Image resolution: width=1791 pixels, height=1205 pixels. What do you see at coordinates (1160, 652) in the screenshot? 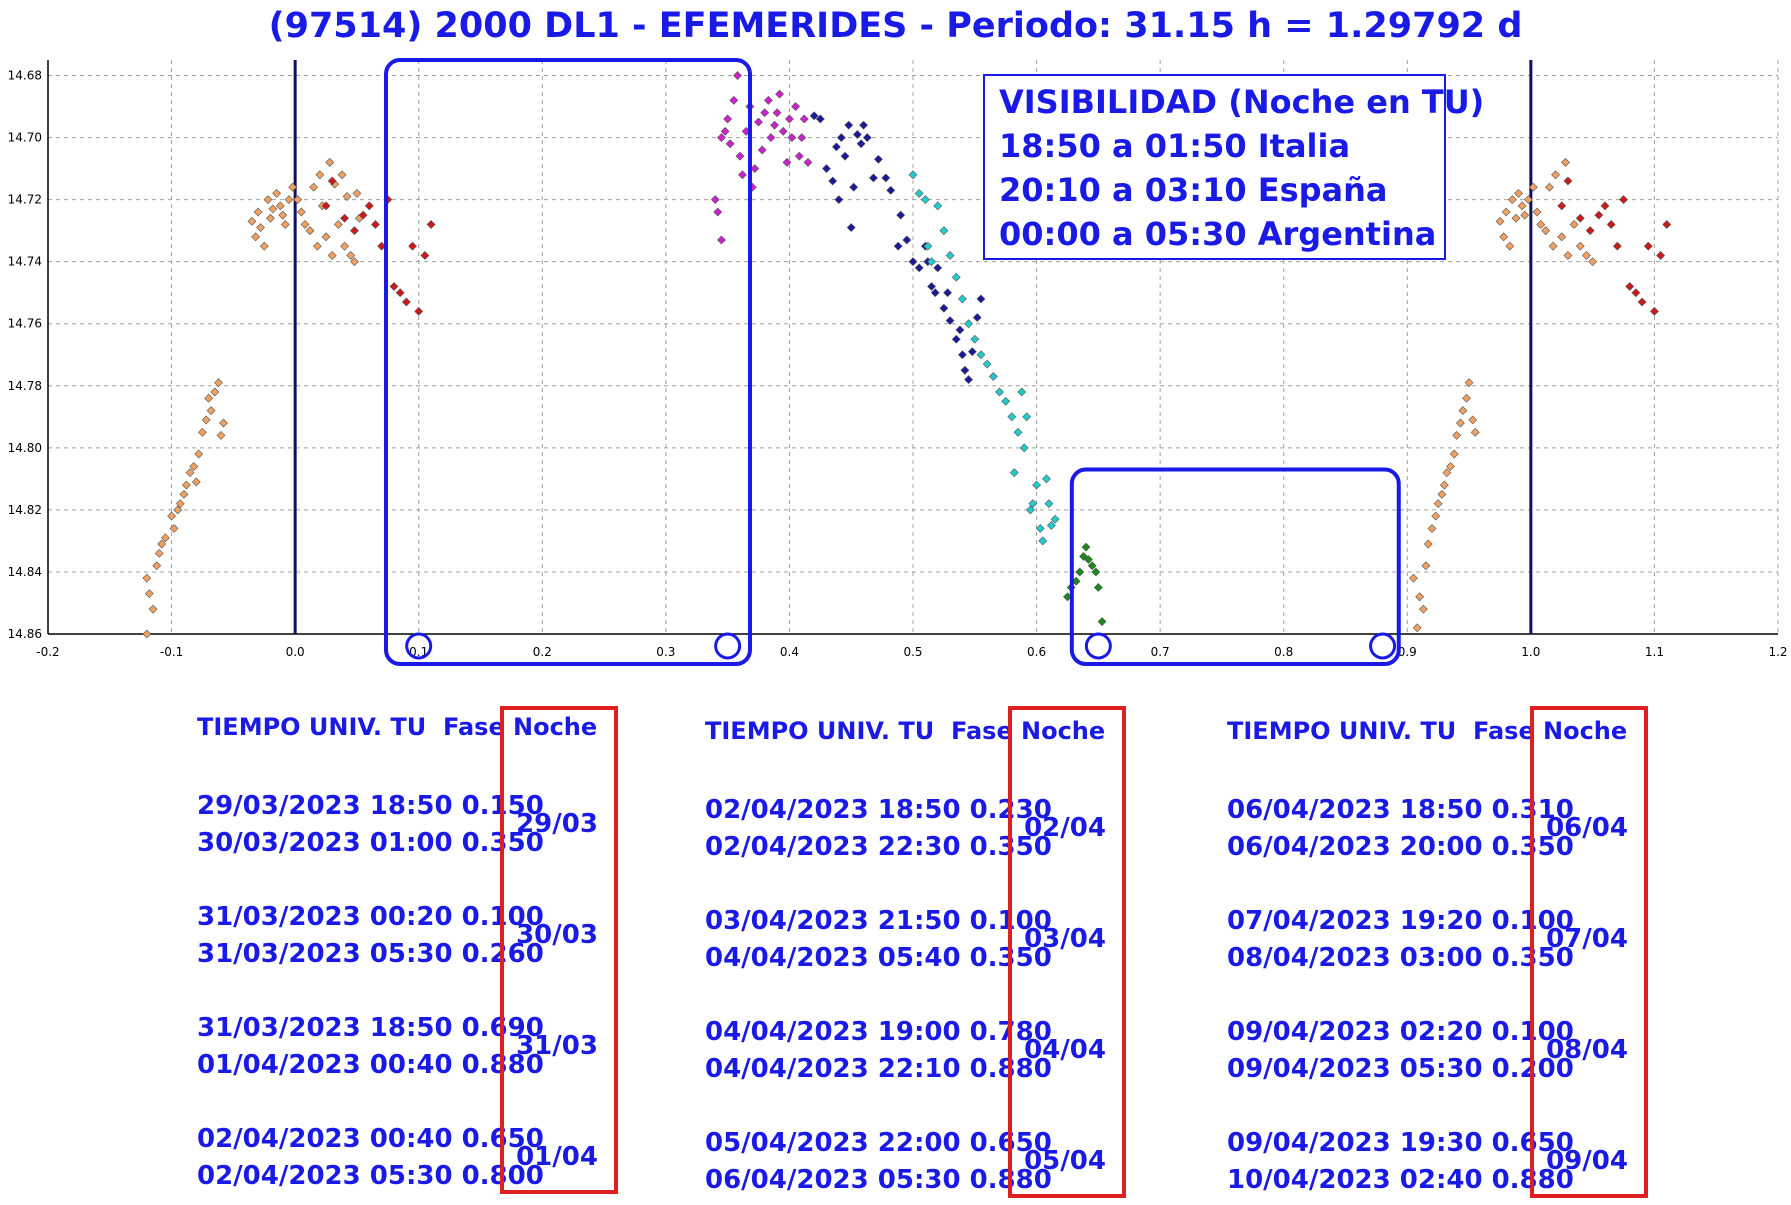
I see `x-tick-label: 0.7` at bounding box center [1160, 652].